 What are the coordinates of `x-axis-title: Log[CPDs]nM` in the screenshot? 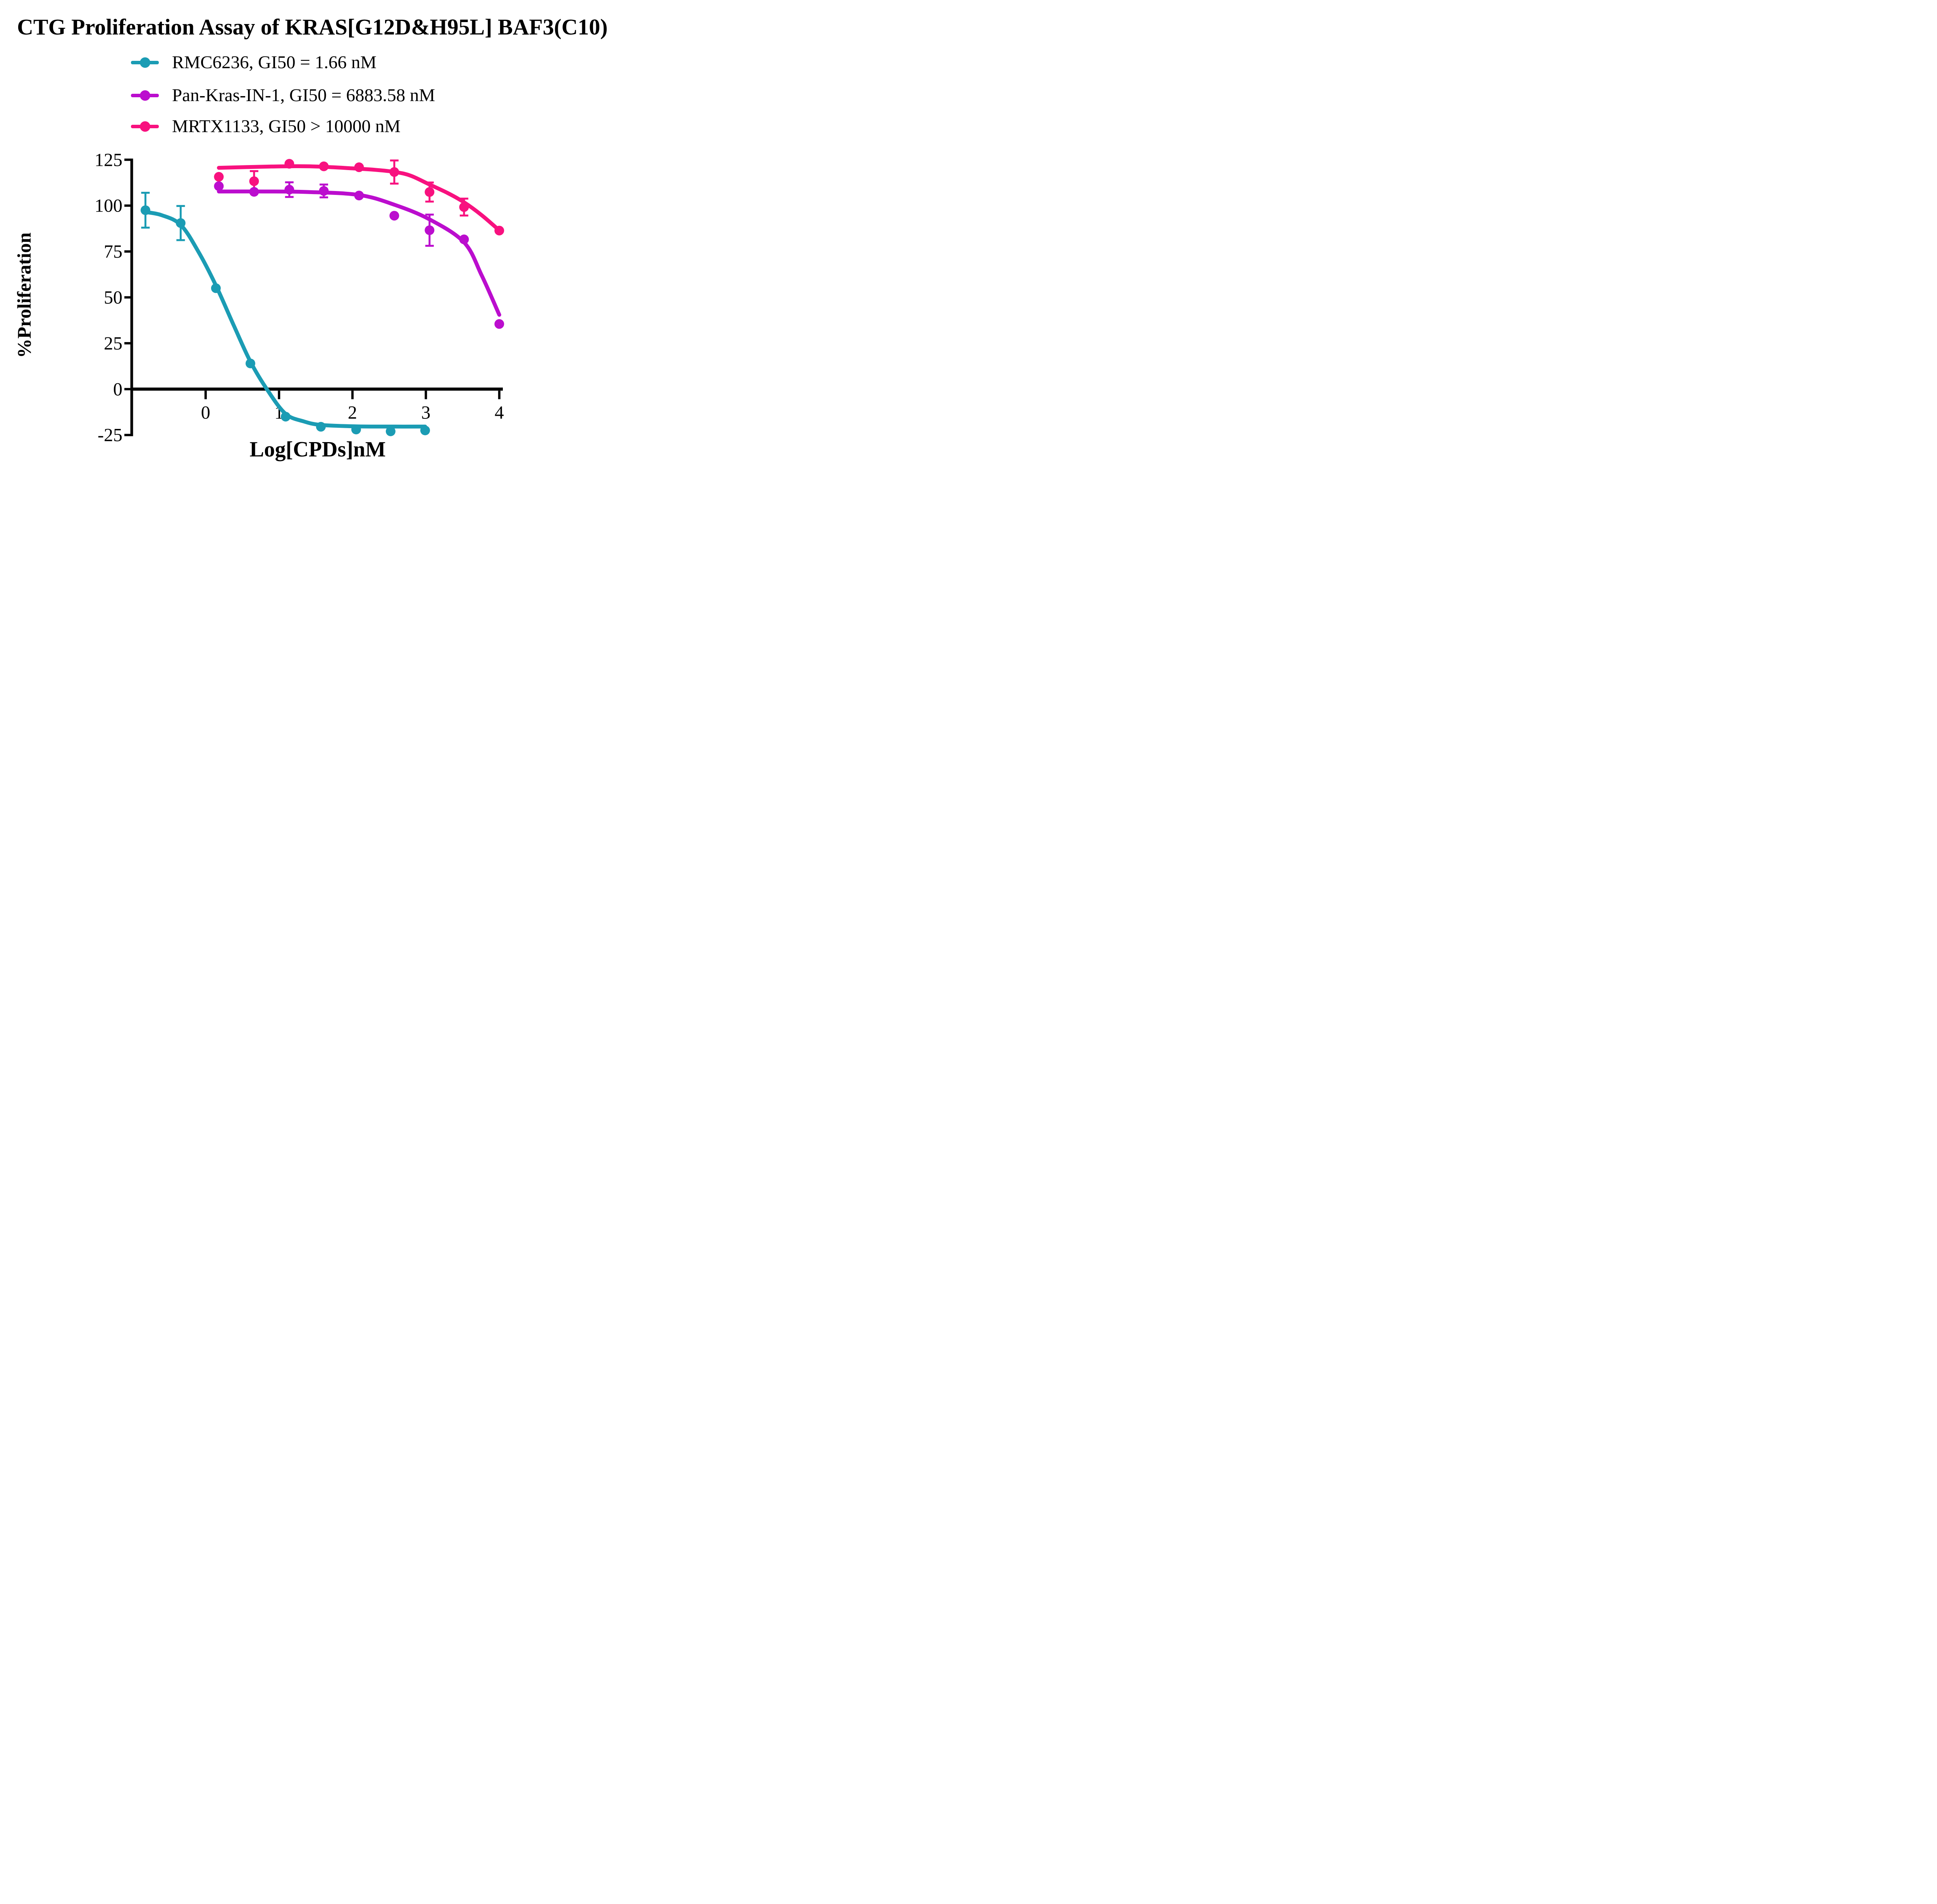 It's located at (318, 449).